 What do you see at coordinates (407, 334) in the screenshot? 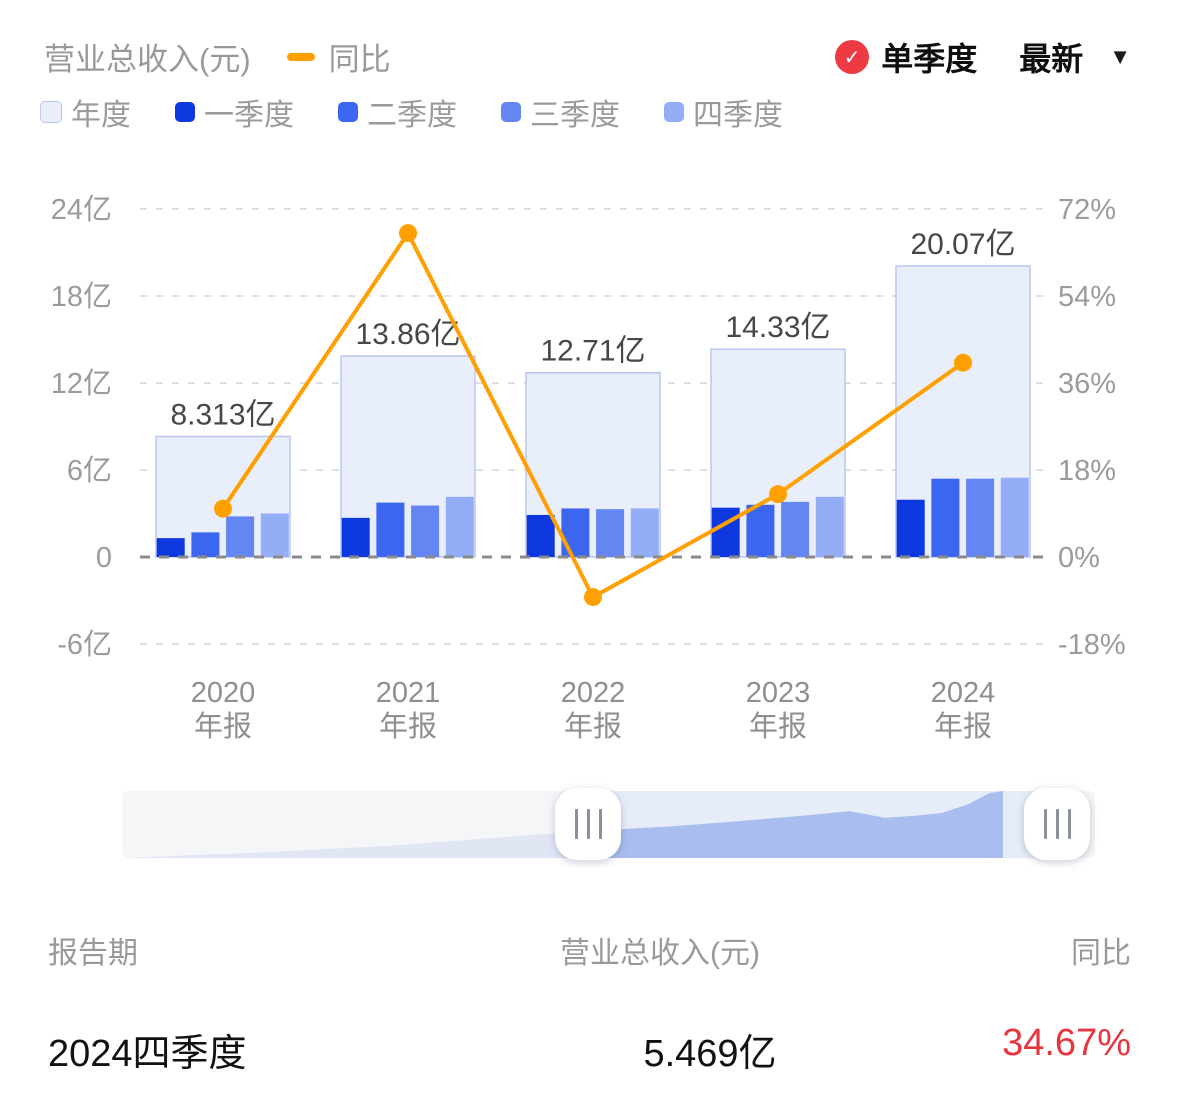
I see `annual-value-label: 13.86亿` at bounding box center [407, 334].